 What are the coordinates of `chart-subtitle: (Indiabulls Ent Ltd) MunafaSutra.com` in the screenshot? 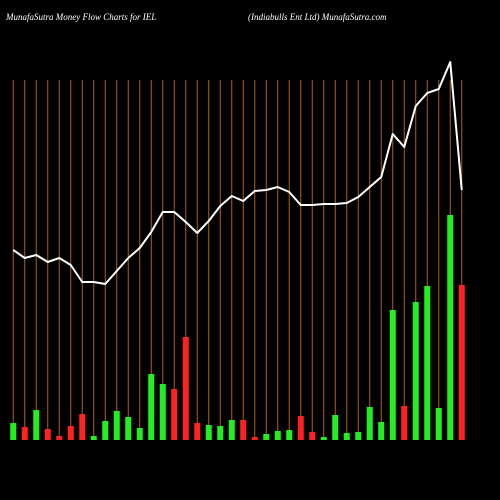 It's located at (317, 17).